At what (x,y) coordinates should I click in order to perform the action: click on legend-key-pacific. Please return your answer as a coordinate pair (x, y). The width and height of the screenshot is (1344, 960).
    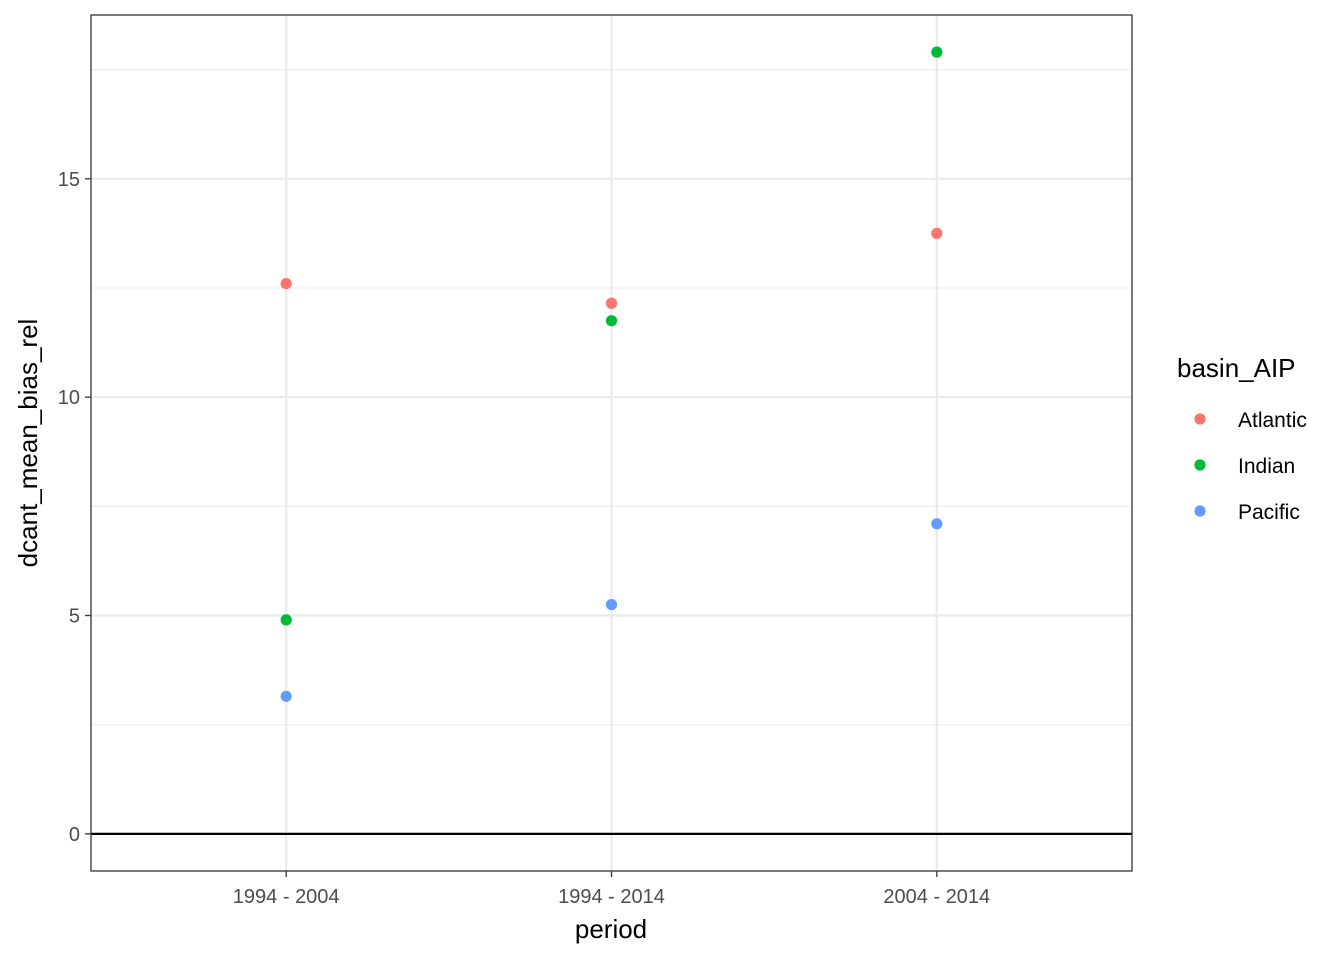
    Looking at the image, I should click on (1200, 511).